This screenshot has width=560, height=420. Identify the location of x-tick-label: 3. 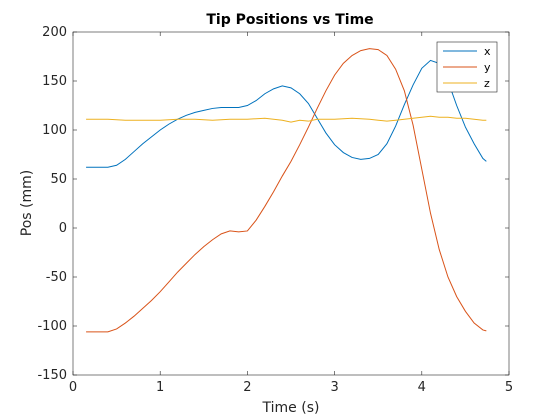
(334, 387).